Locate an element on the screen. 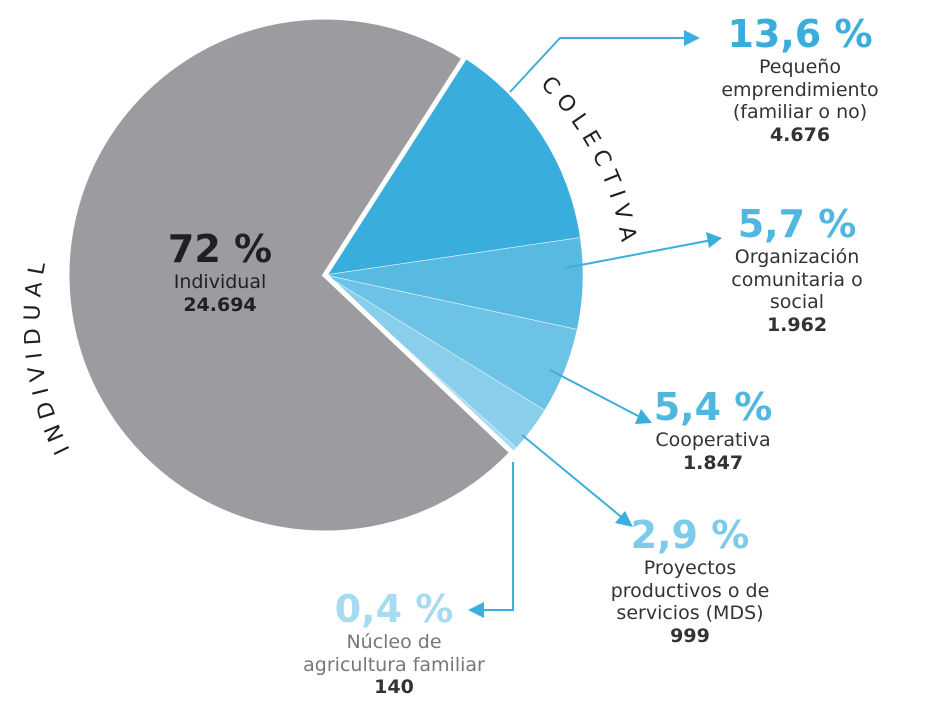  count-label: 24.694 is located at coordinates (220, 304).